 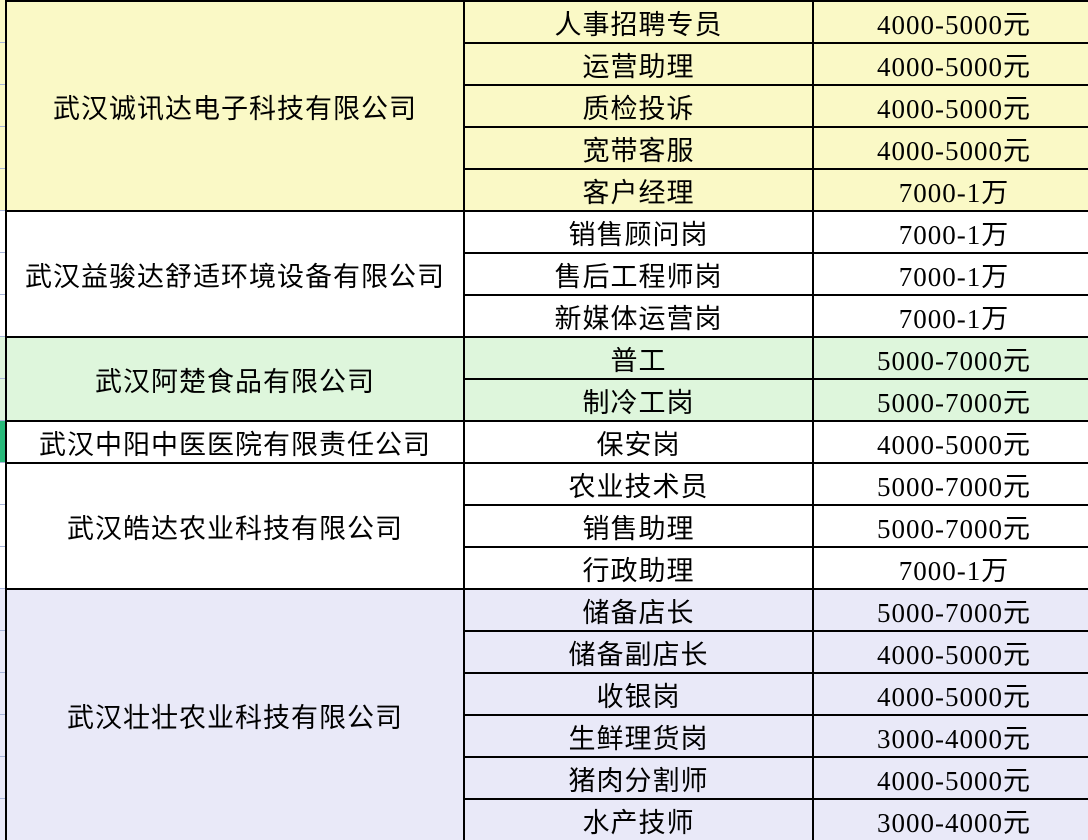 What do you see at coordinates (638, 819) in the screenshot?
I see `position-title-cell: 水产技师` at bounding box center [638, 819].